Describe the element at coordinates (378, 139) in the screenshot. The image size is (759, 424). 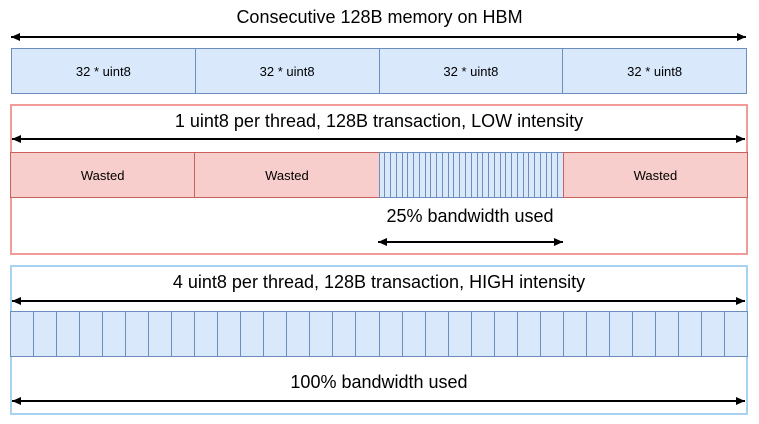
I see `low-transaction-extent-arrow-icon` at that location.